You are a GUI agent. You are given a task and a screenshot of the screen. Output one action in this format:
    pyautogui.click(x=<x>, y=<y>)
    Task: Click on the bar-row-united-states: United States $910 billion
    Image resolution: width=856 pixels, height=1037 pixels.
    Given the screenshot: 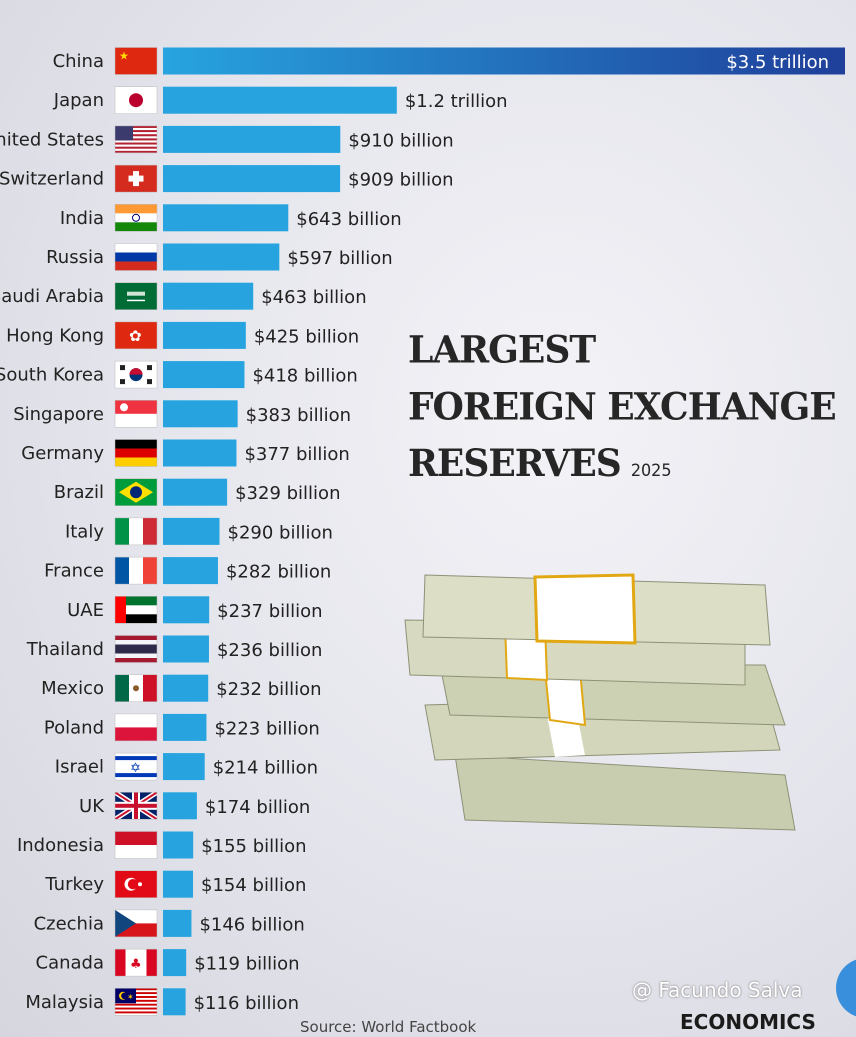 What is the action you would take?
    pyautogui.click(x=227, y=139)
    